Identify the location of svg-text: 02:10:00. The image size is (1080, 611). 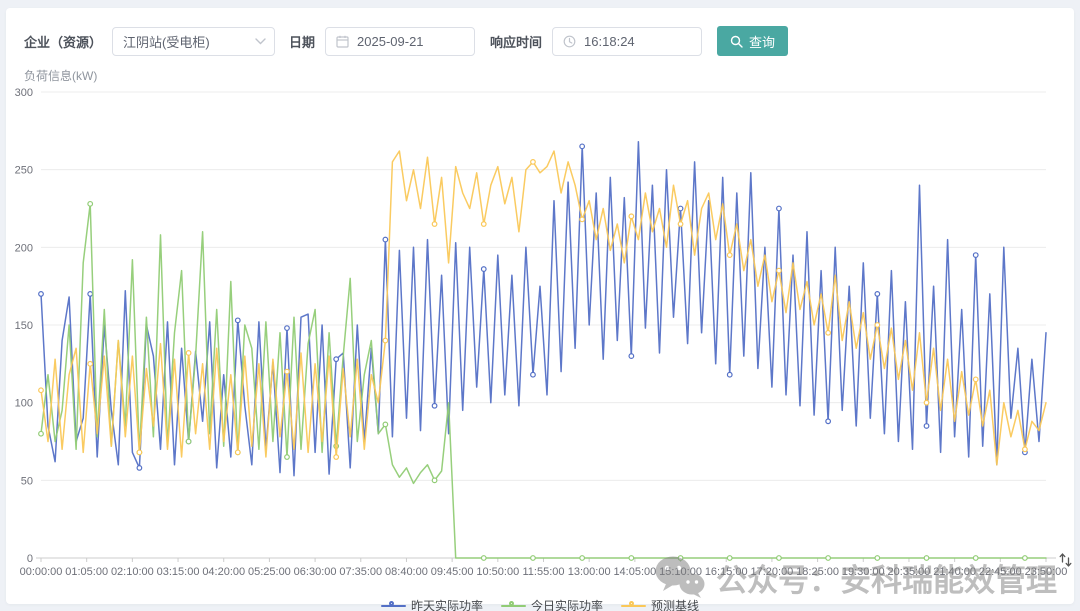
(132, 572).